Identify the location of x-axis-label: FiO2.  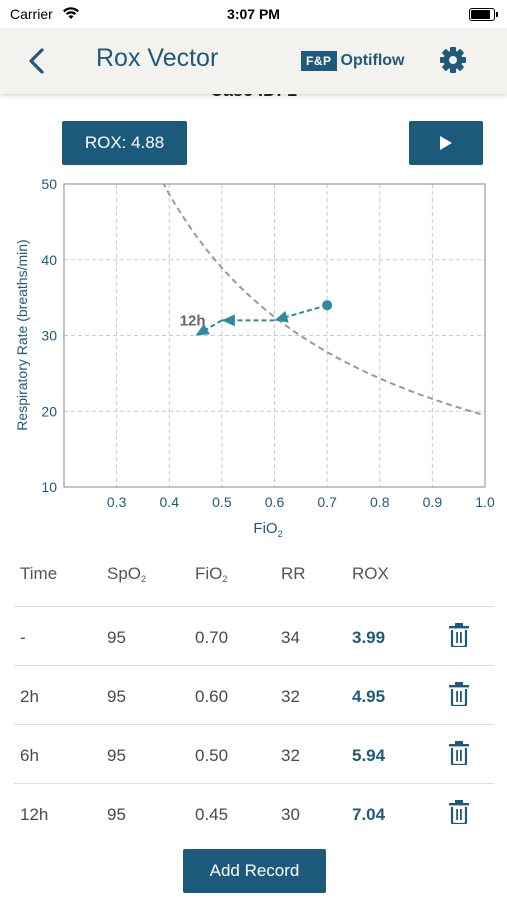
(267, 529).